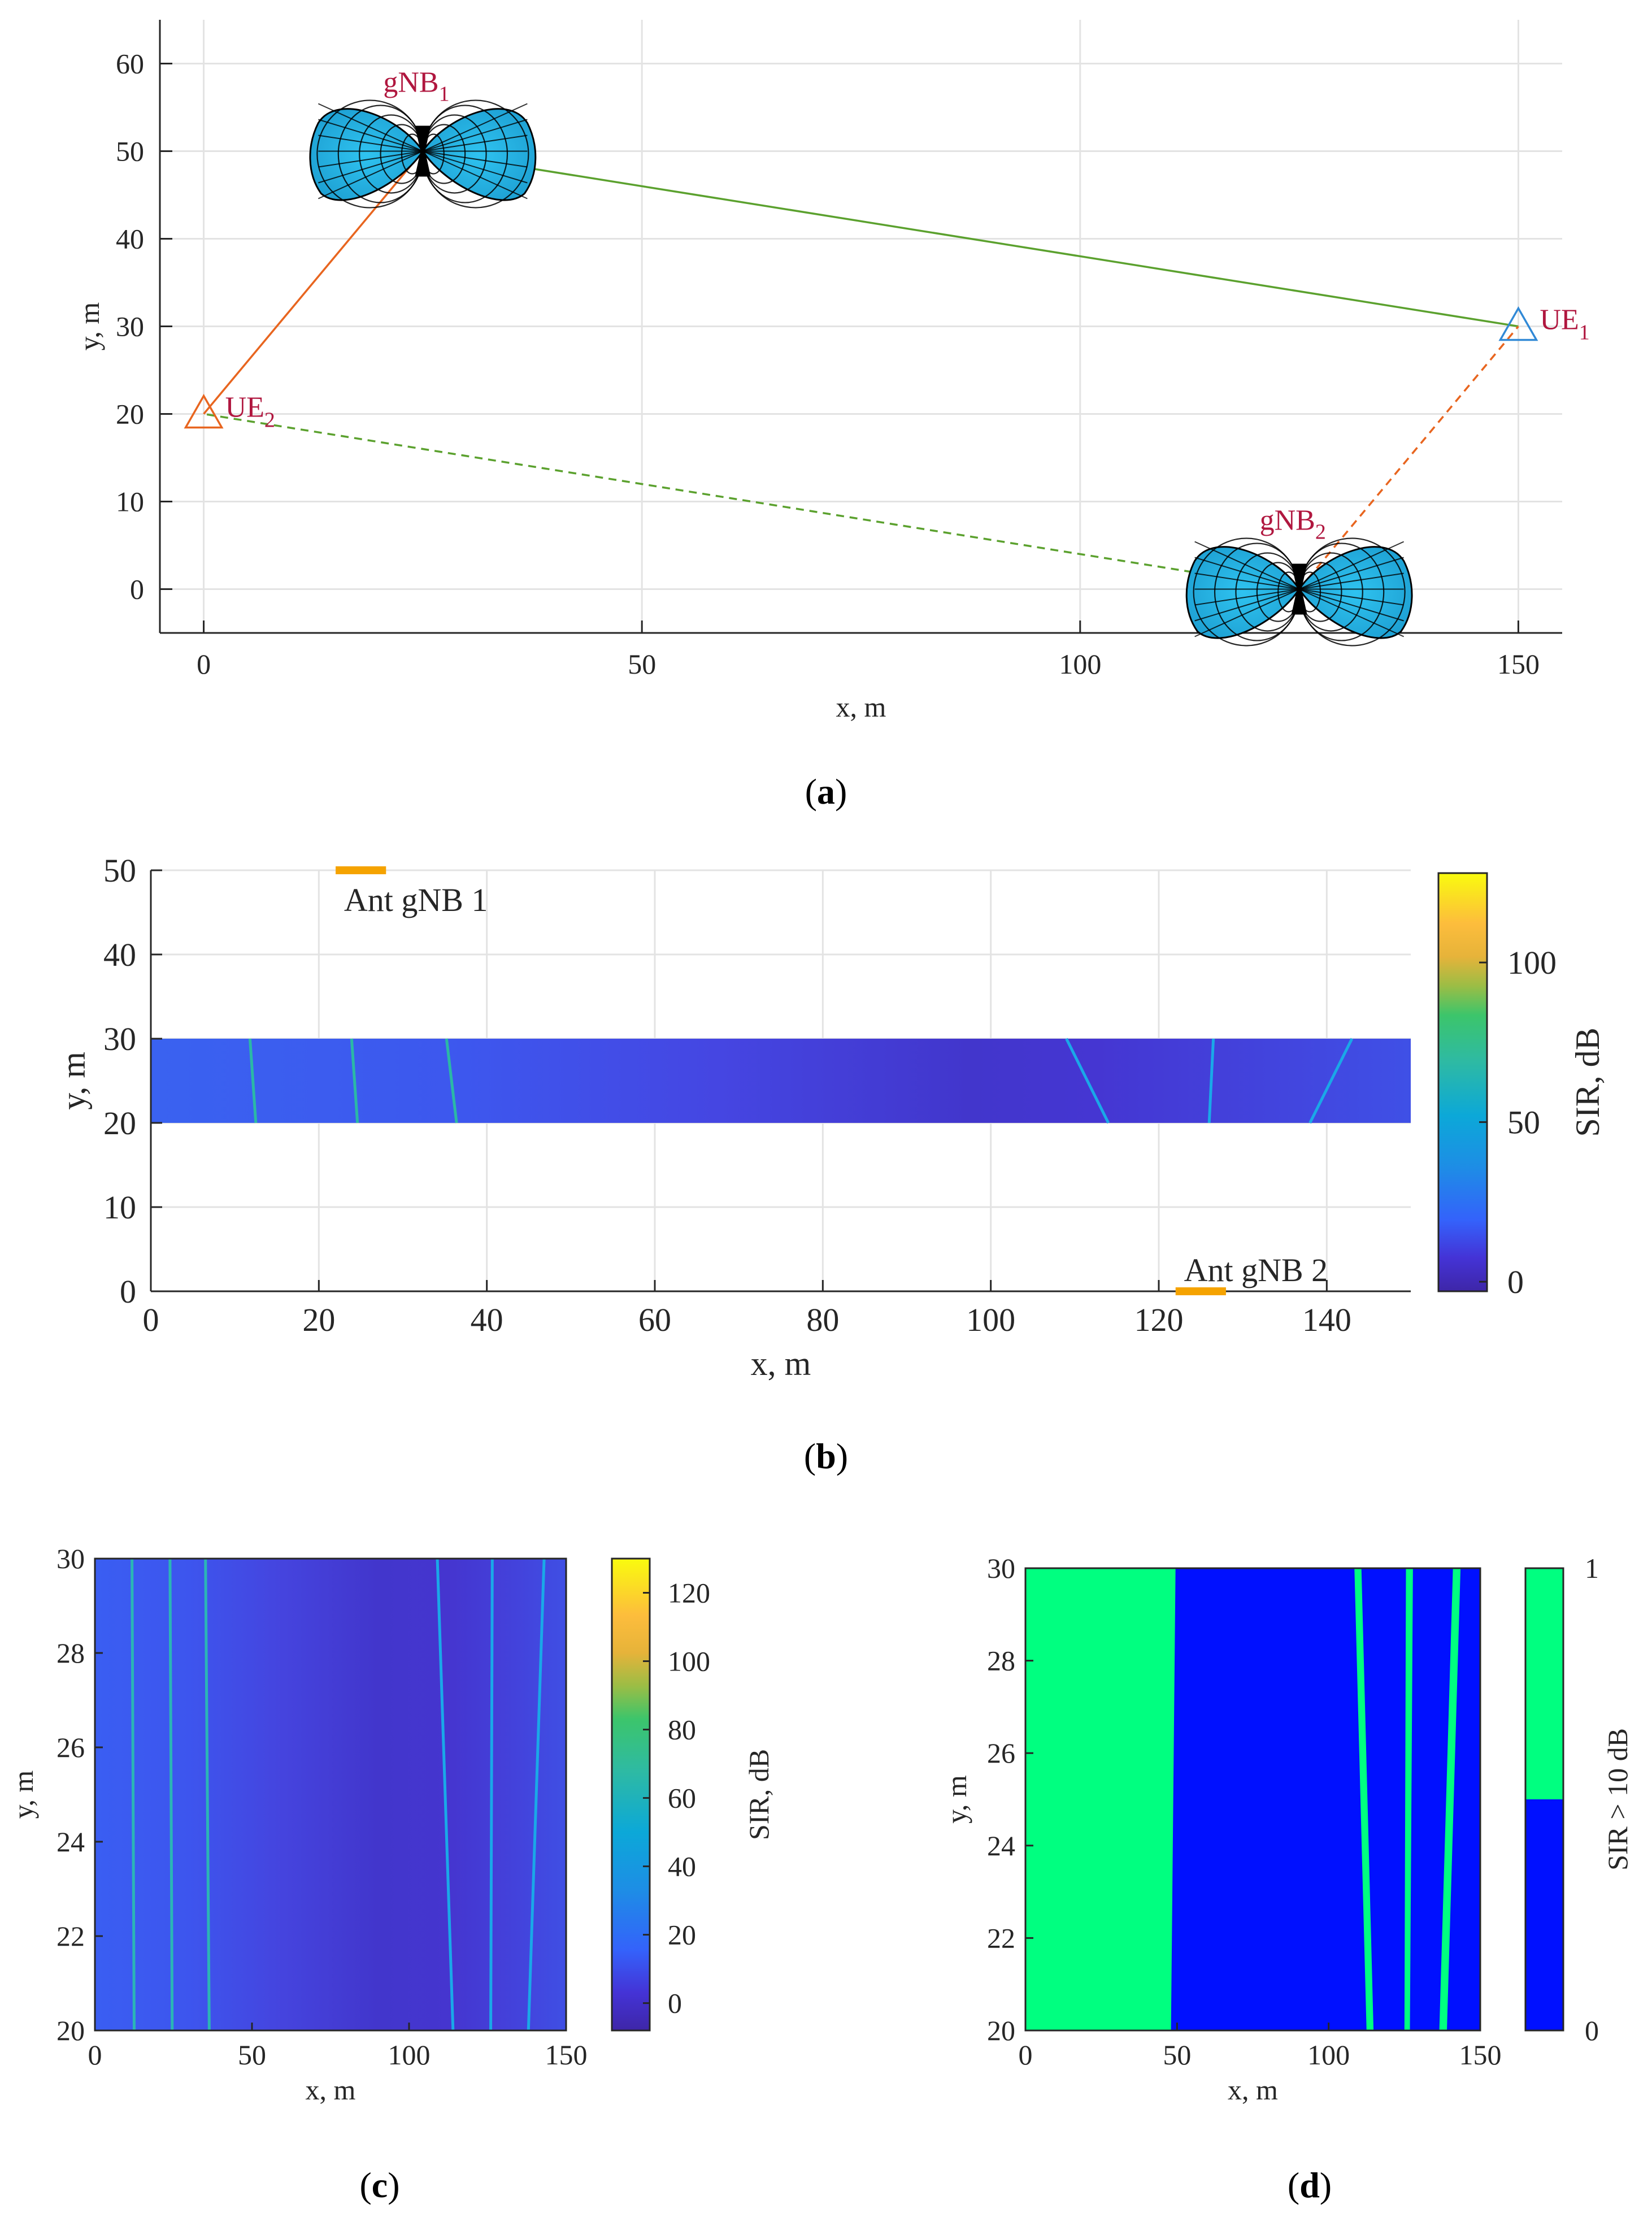 The image size is (1652, 2226). What do you see at coordinates (1326, 1320) in the screenshot?
I see `x-tick-label: 140` at bounding box center [1326, 1320].